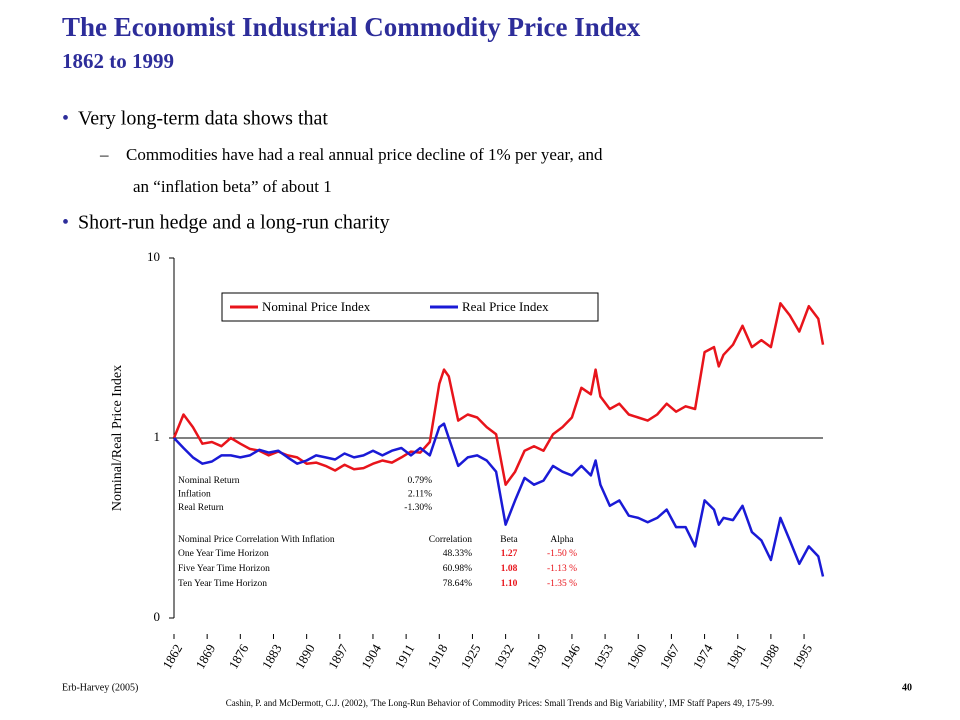 The width and height of the screenshot is (960, 720). I want to click on table-cell: -1.35 %, so click(562, 584).